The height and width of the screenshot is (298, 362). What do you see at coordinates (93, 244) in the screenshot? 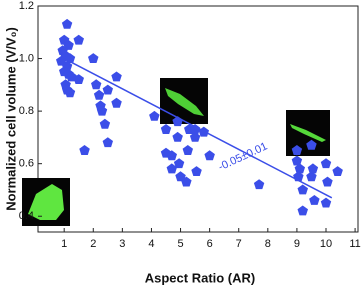
I see `x-tick-label: 2` at bounding box center [93, 244].